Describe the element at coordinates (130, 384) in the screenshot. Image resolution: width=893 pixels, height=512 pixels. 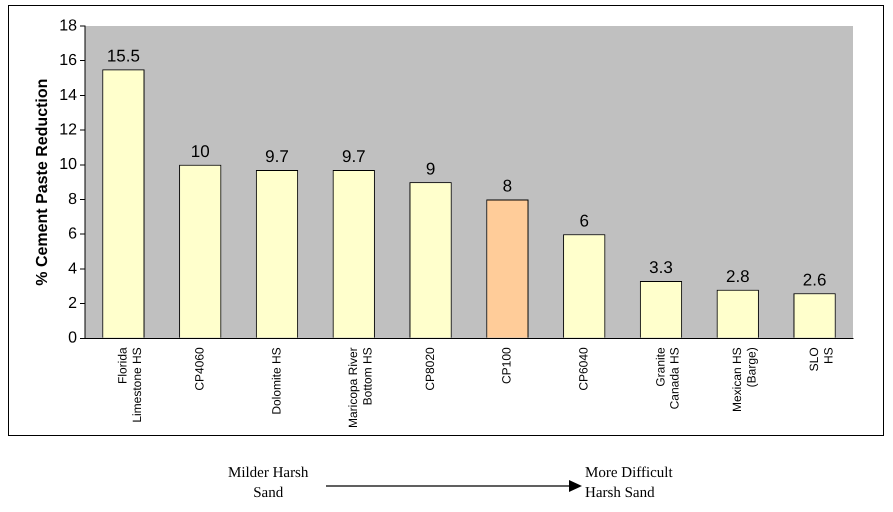
I see `x-tick-label: Florida Limestone HS` at that location.